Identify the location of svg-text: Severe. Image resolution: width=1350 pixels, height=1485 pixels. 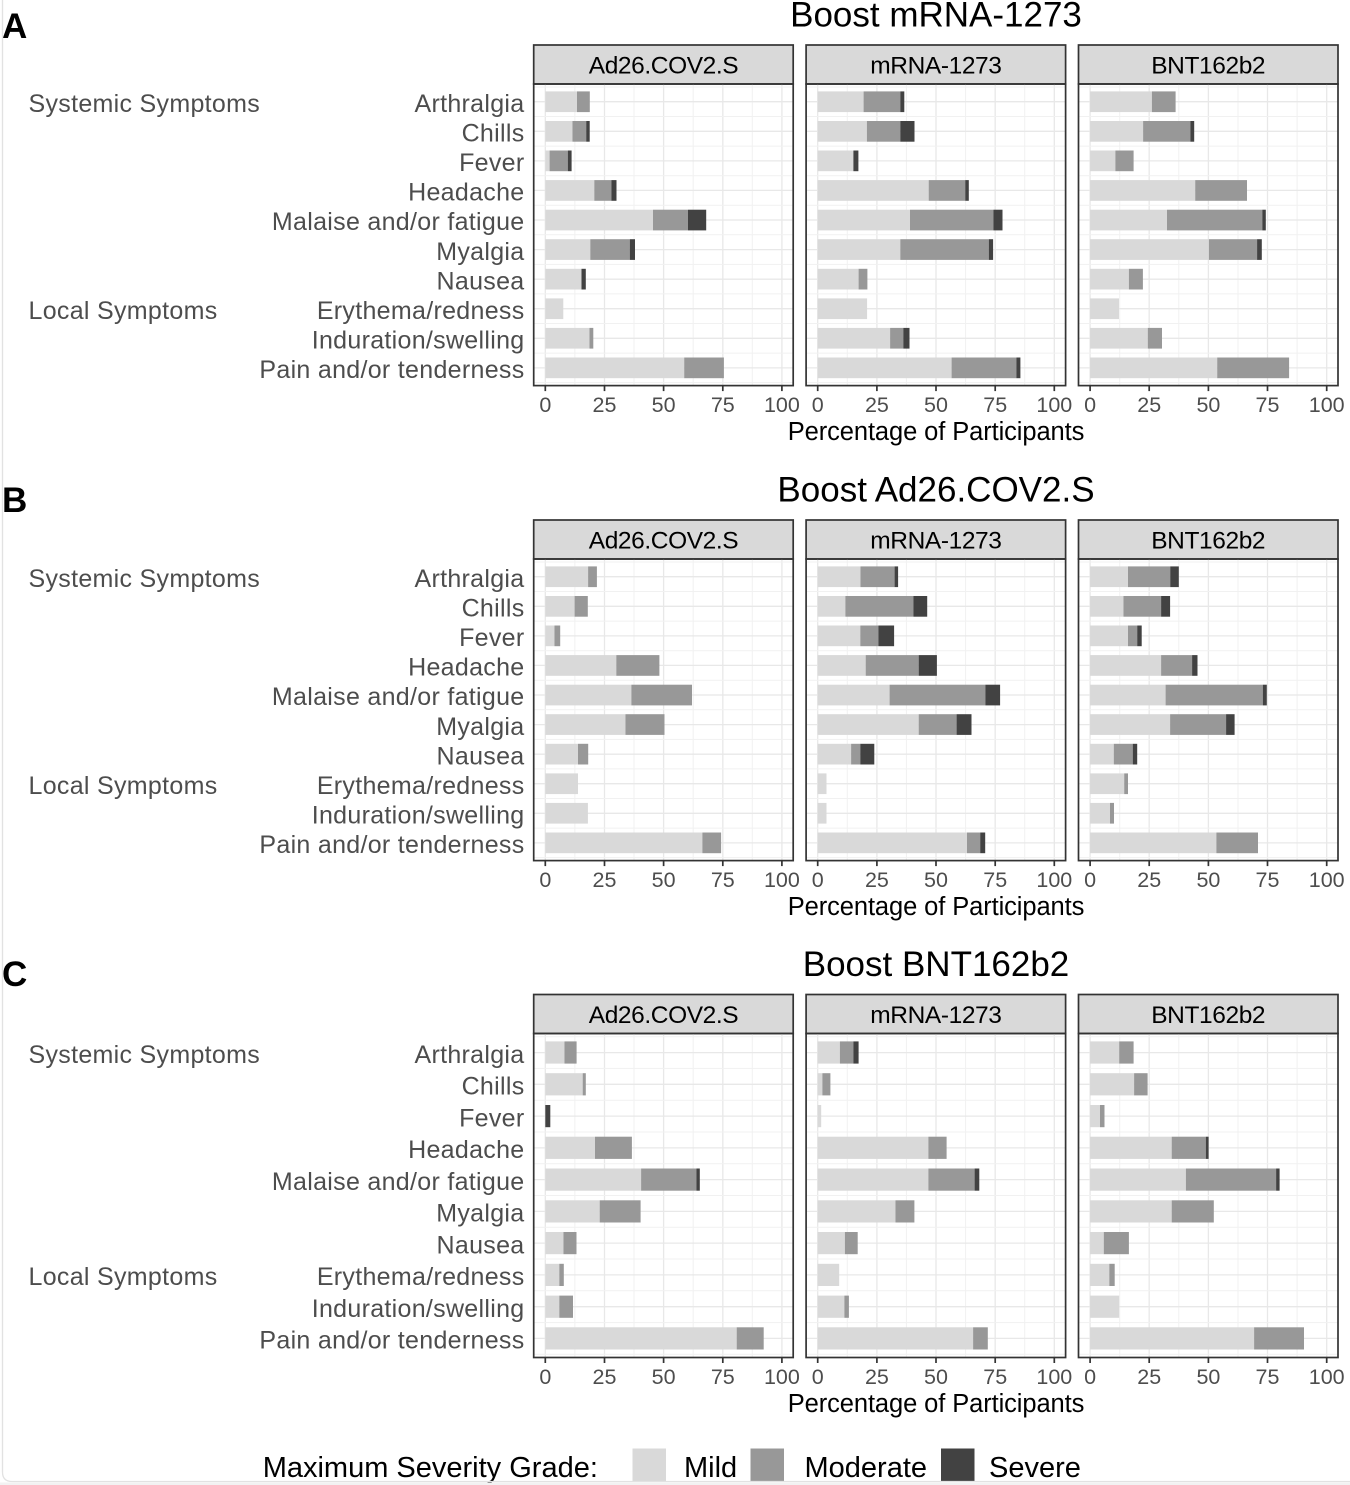
(1035, 1468).